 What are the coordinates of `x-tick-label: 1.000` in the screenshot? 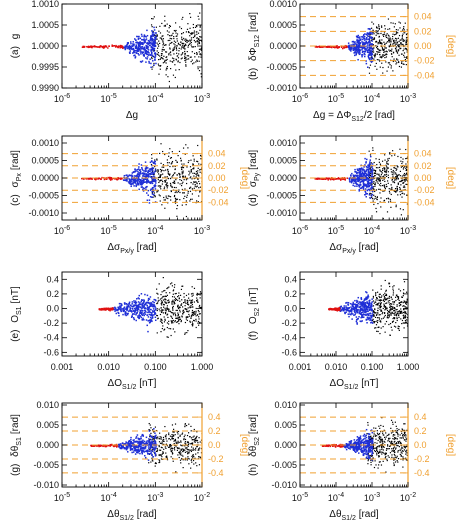 It's located at (202, 367).